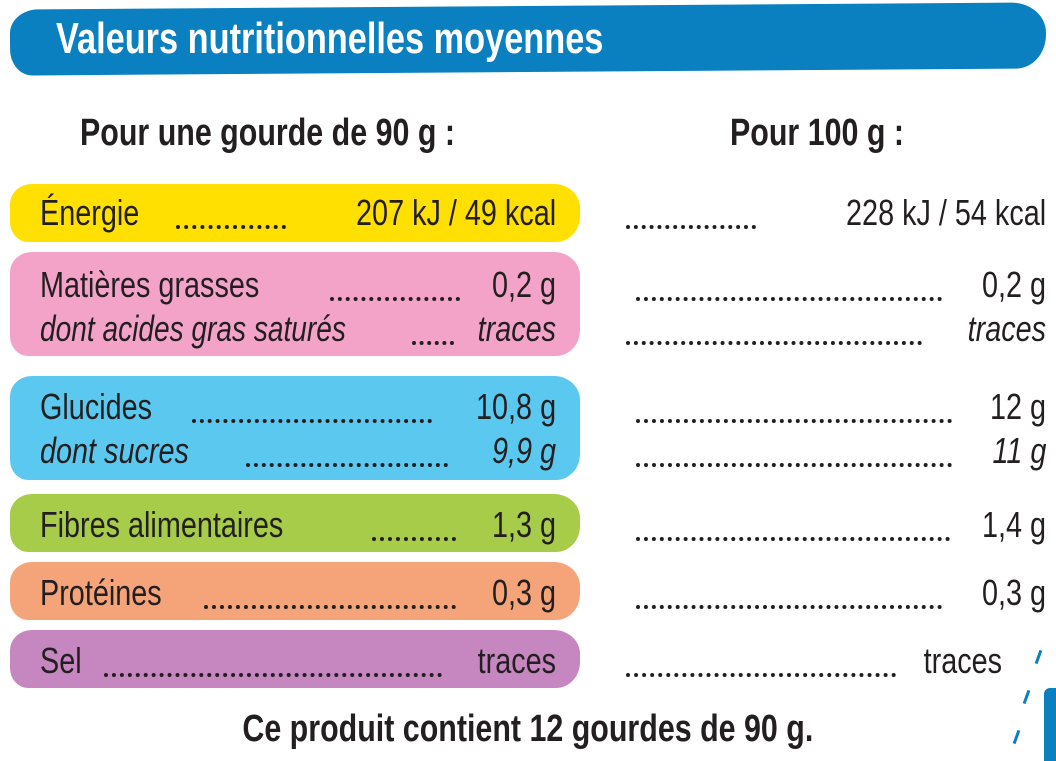  What do you see at coordinates (162, 524) in the screenshot?
I see `nutrient-label: Fibres alimentaires` at bounding box center [162, 524].